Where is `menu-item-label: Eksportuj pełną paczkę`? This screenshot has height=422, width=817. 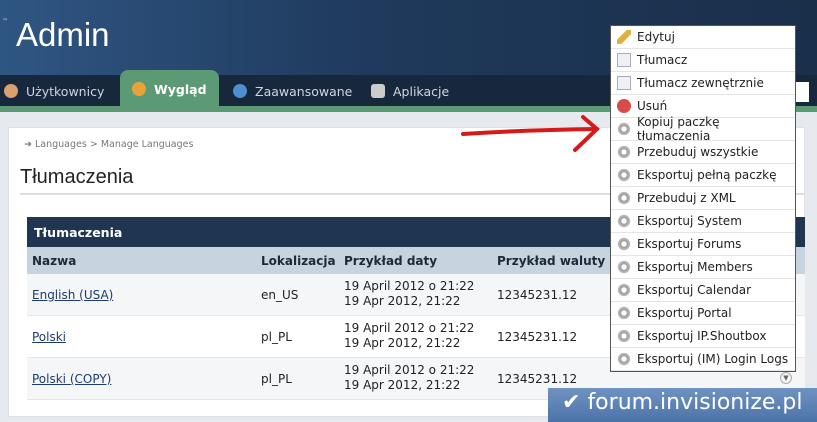 menu-item-label: Eksportuj pełną paczkę is located at coordinates (707, 175).